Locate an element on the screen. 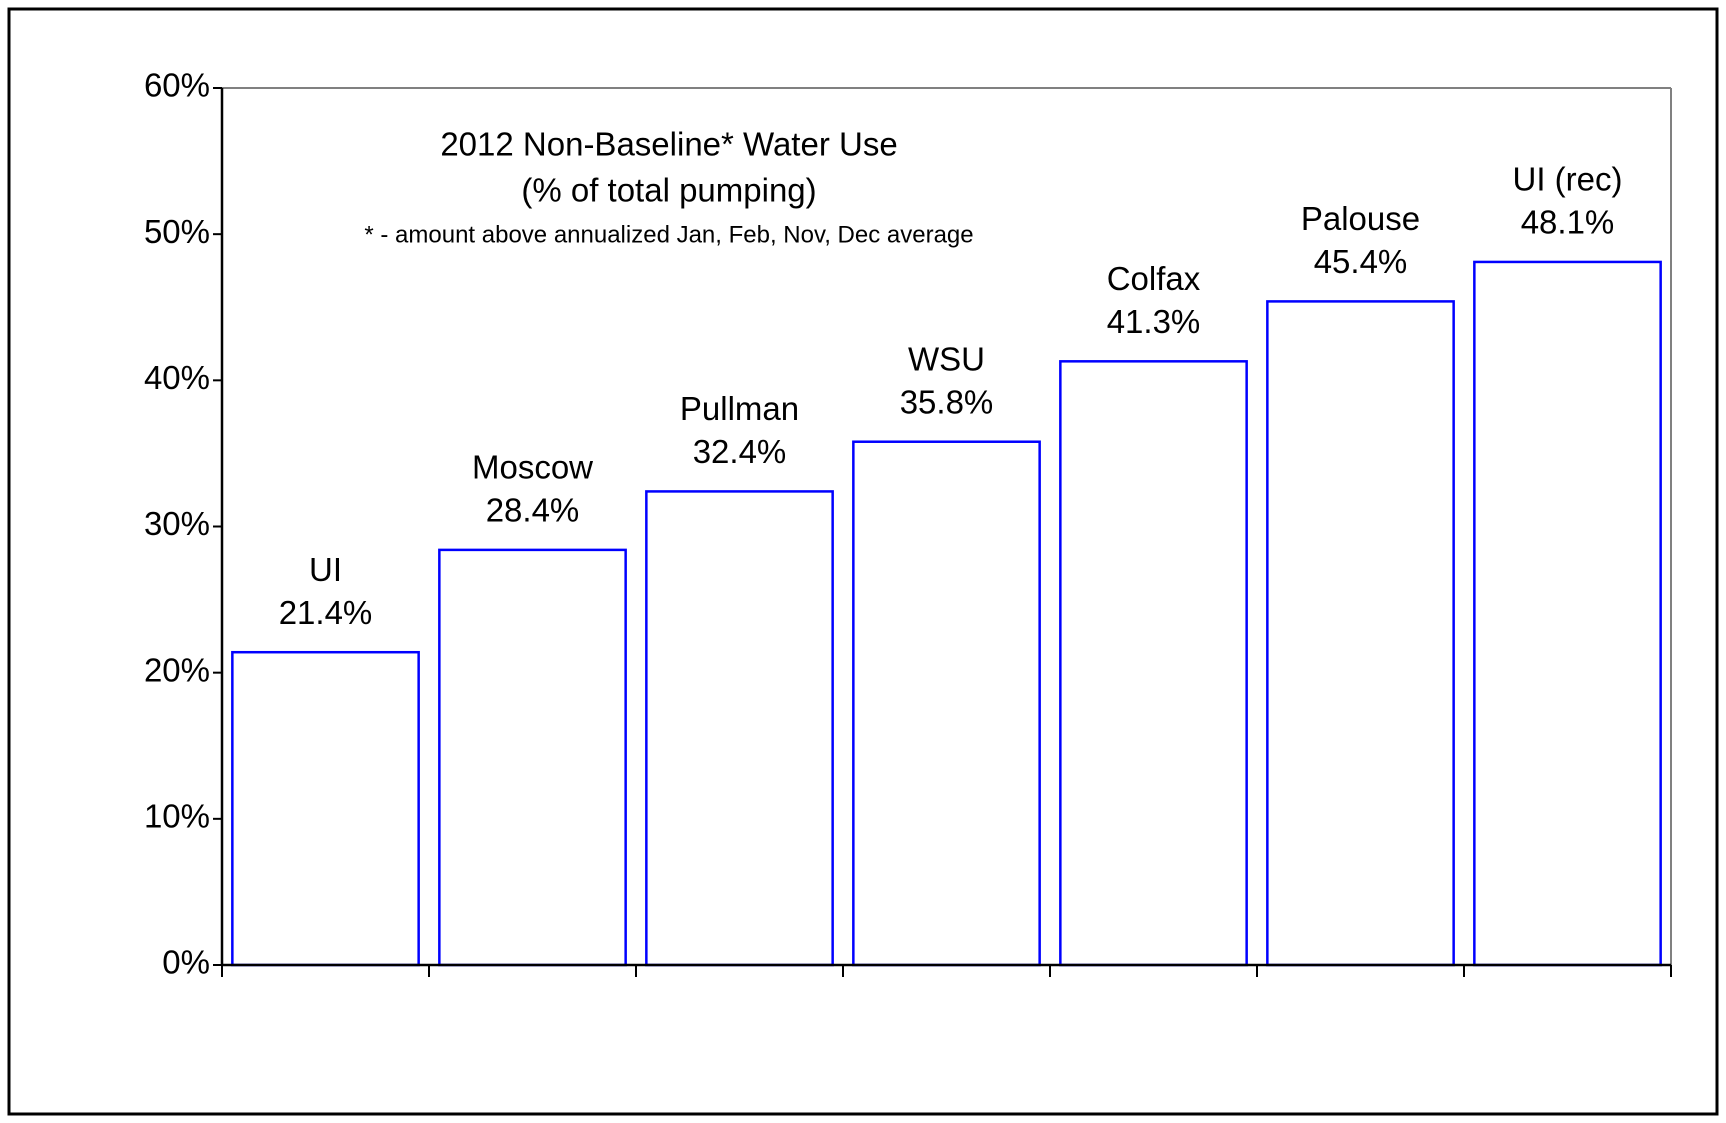 This screenshot has height=1123, width=1726. category-label: WSU is located at coordinates (946, 358).